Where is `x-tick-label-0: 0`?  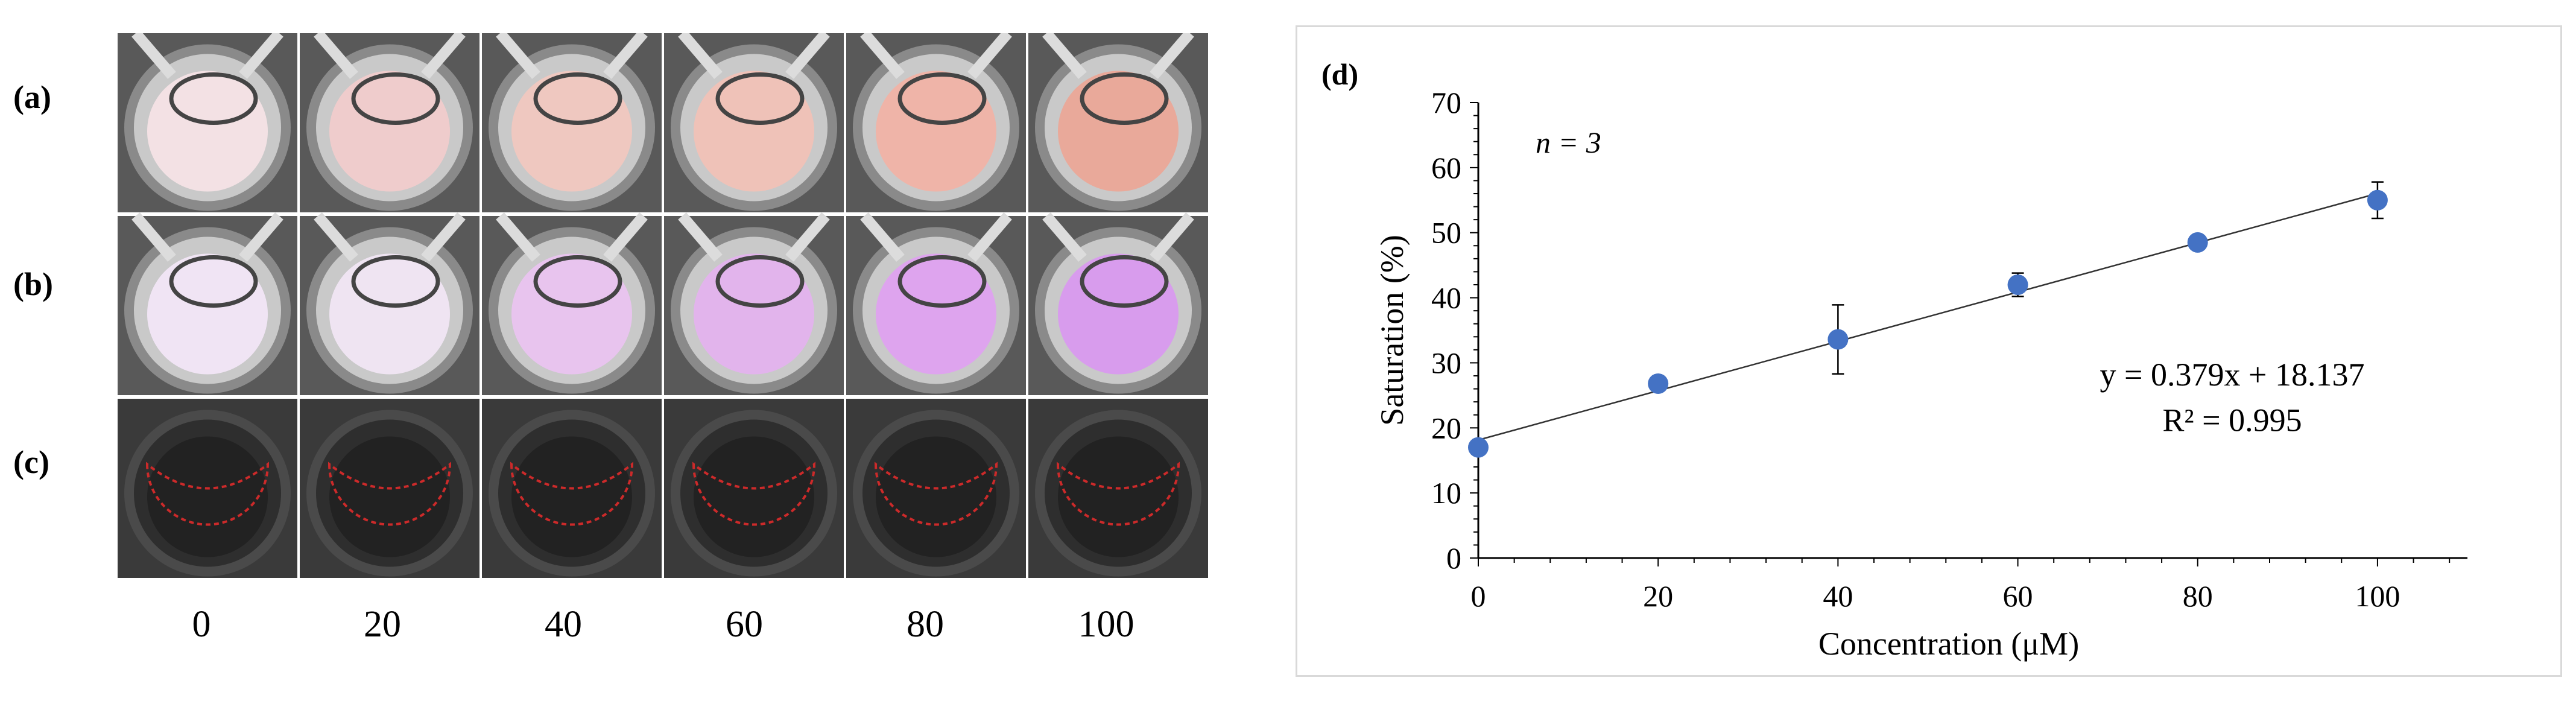 x-tick-label-0: 0 is located at coordinates (1478, 596).